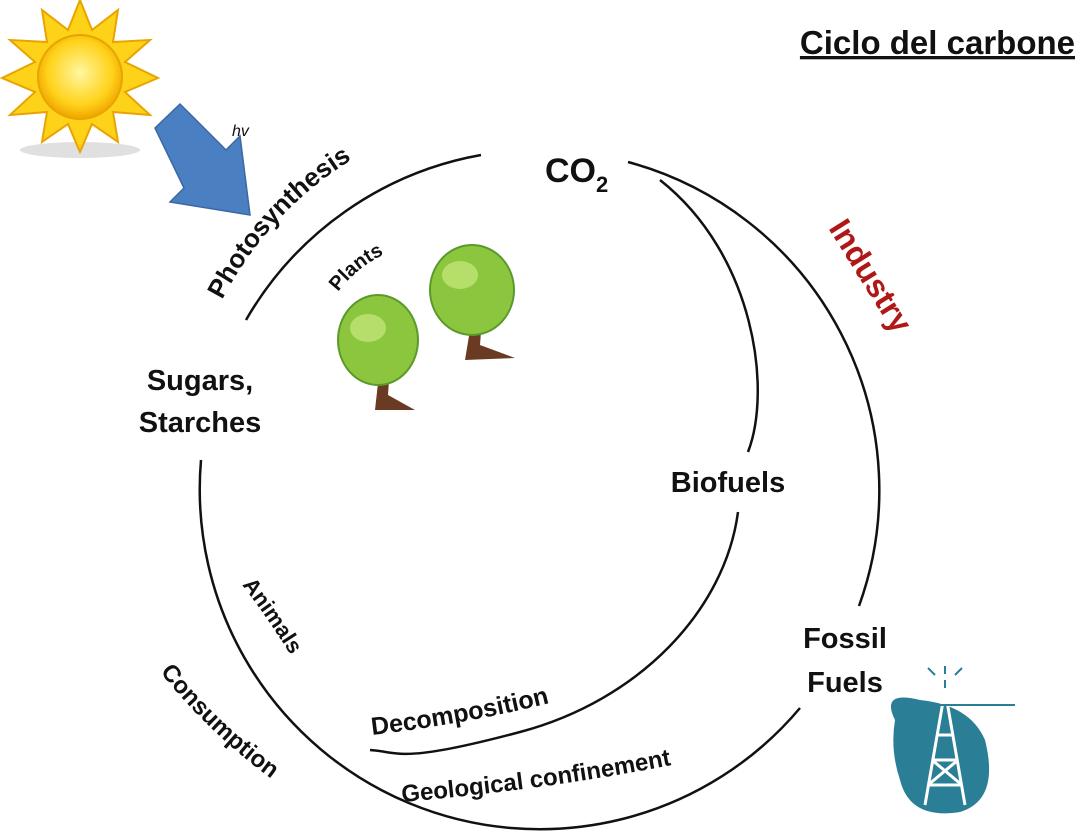  I want to click on sun, so click(80, 79).